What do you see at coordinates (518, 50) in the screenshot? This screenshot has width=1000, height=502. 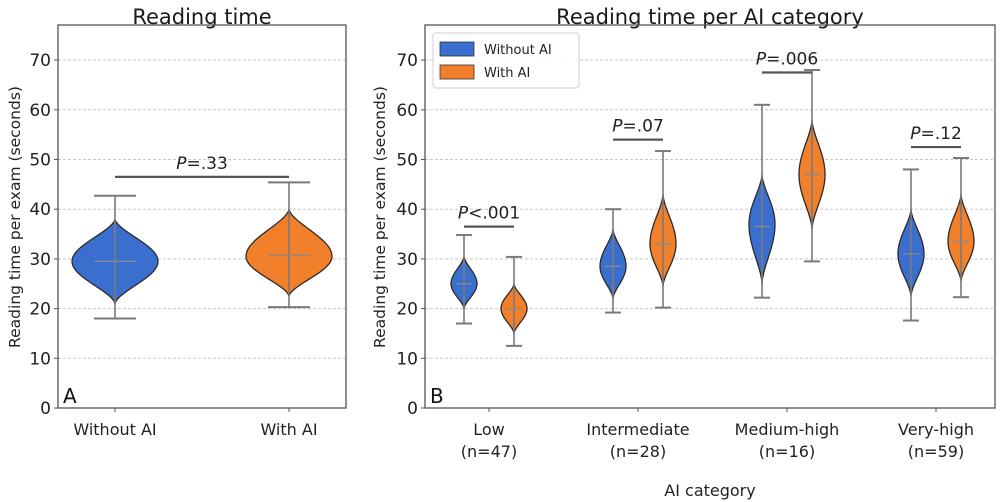 I see `legend-label-without-ai: Without AI` at bounding box center [518, 50].